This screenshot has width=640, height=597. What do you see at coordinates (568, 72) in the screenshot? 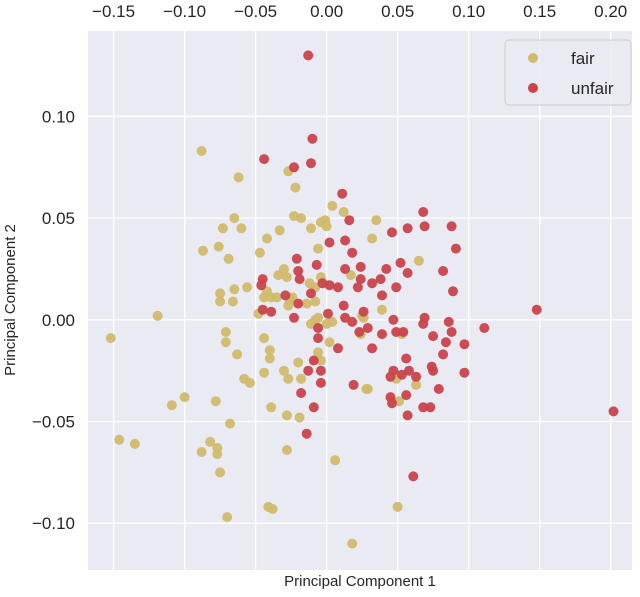
I see `legend: fair unfair` at bounding box center [568, 72].